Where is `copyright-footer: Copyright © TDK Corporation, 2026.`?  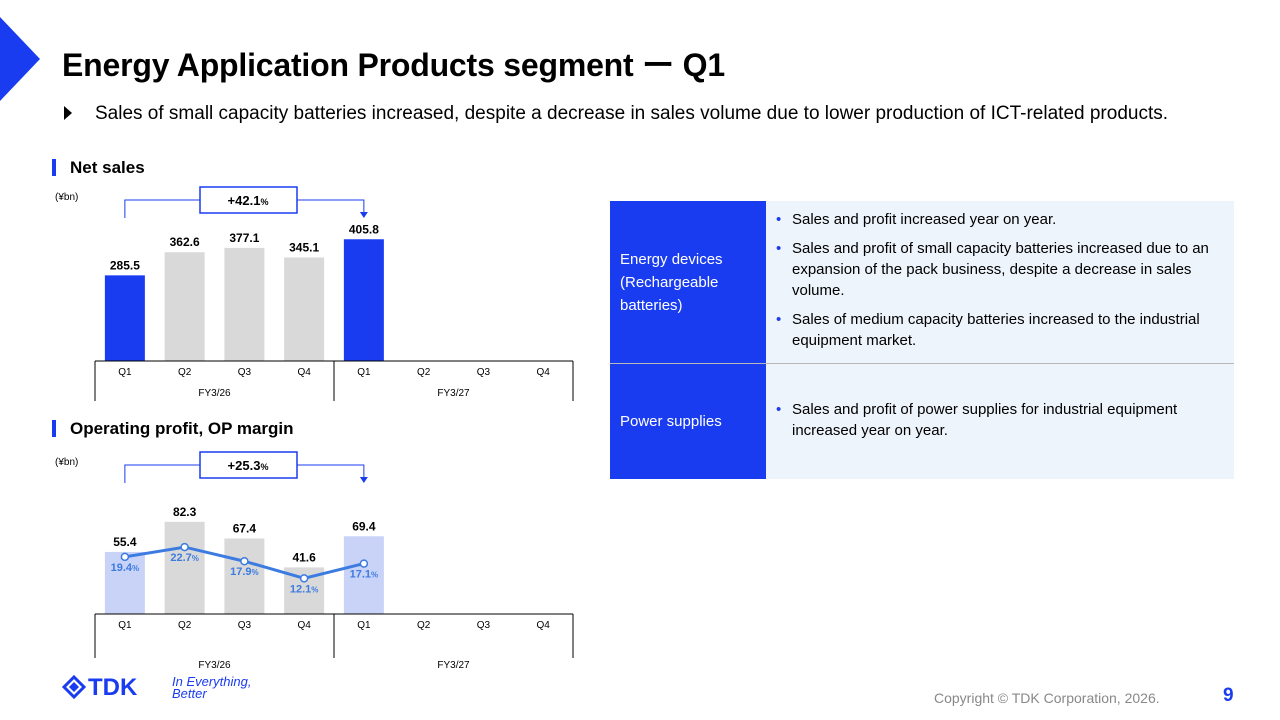 copyright-footer: Copyright © TDK Corporation, 2026. is located at coordinates (1047, 698).